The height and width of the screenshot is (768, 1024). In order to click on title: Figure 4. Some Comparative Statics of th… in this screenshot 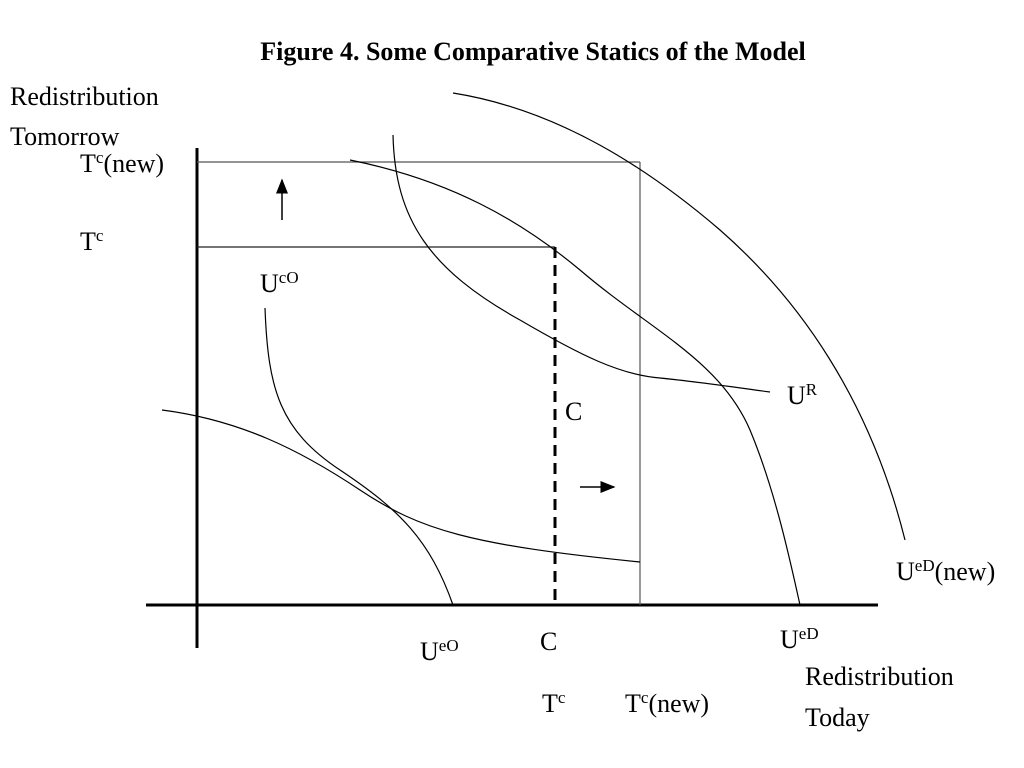, I will do `click(532, 51)`.